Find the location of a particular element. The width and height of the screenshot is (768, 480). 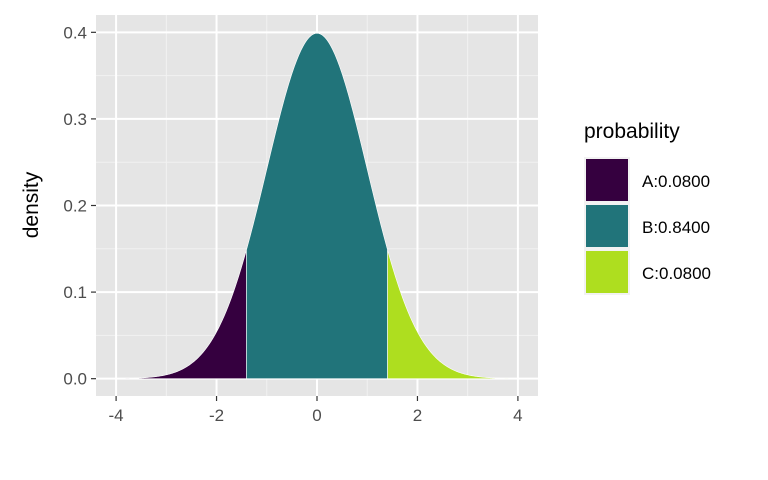

legend-label: C:0.0800 is located at coordinates (676, 273).